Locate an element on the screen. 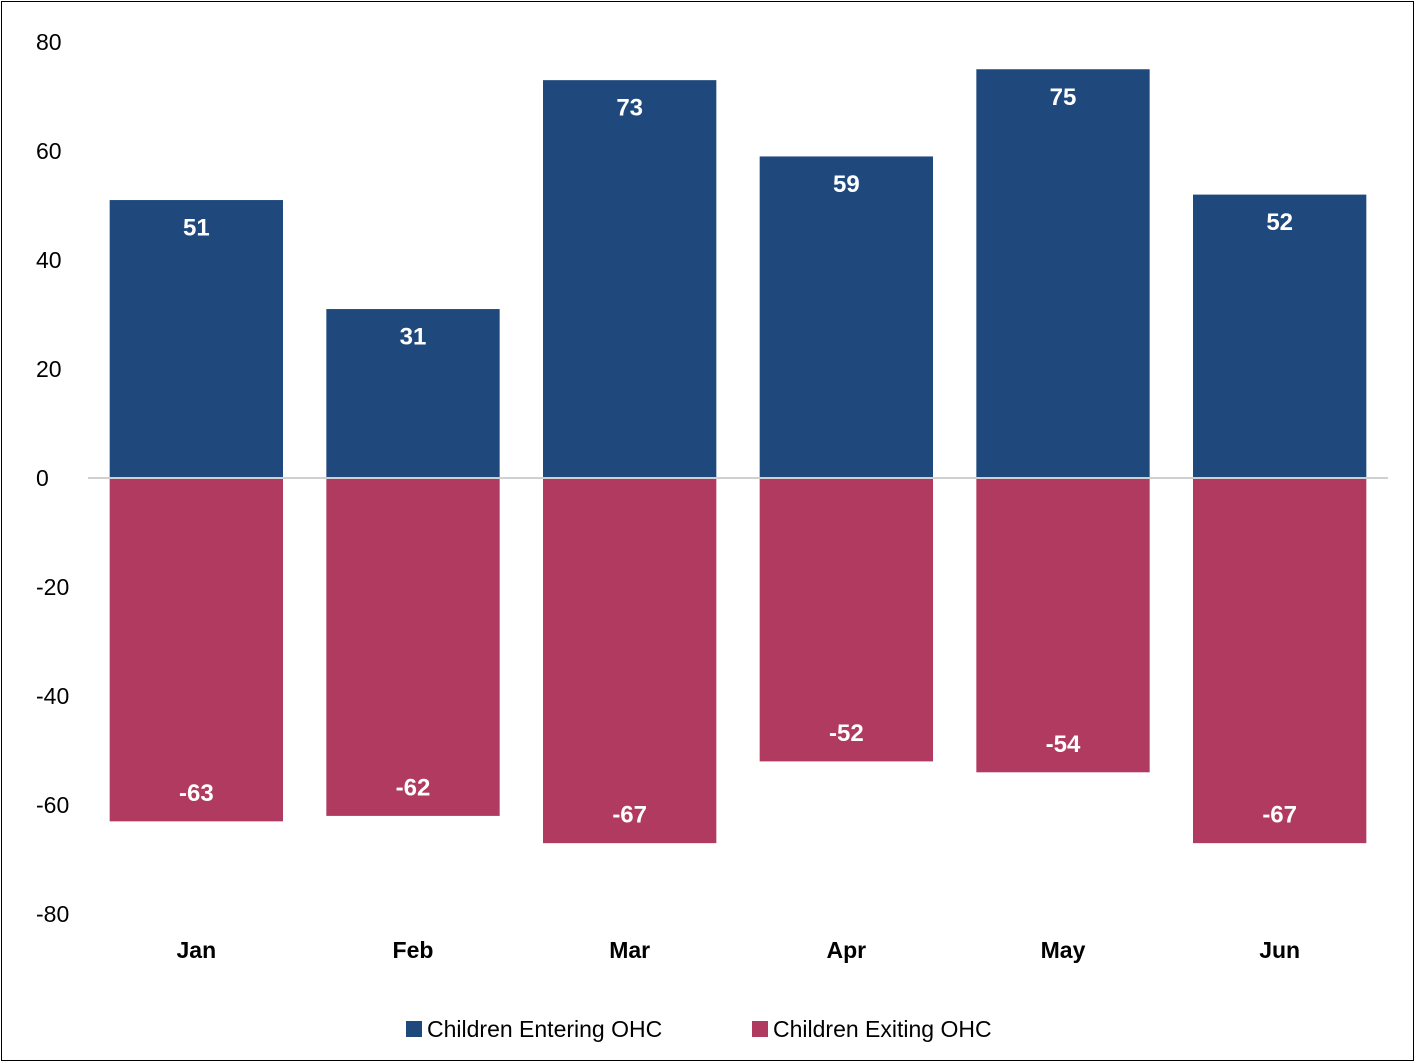  y-tick-label: 20 is located at coordinates (49, 369).